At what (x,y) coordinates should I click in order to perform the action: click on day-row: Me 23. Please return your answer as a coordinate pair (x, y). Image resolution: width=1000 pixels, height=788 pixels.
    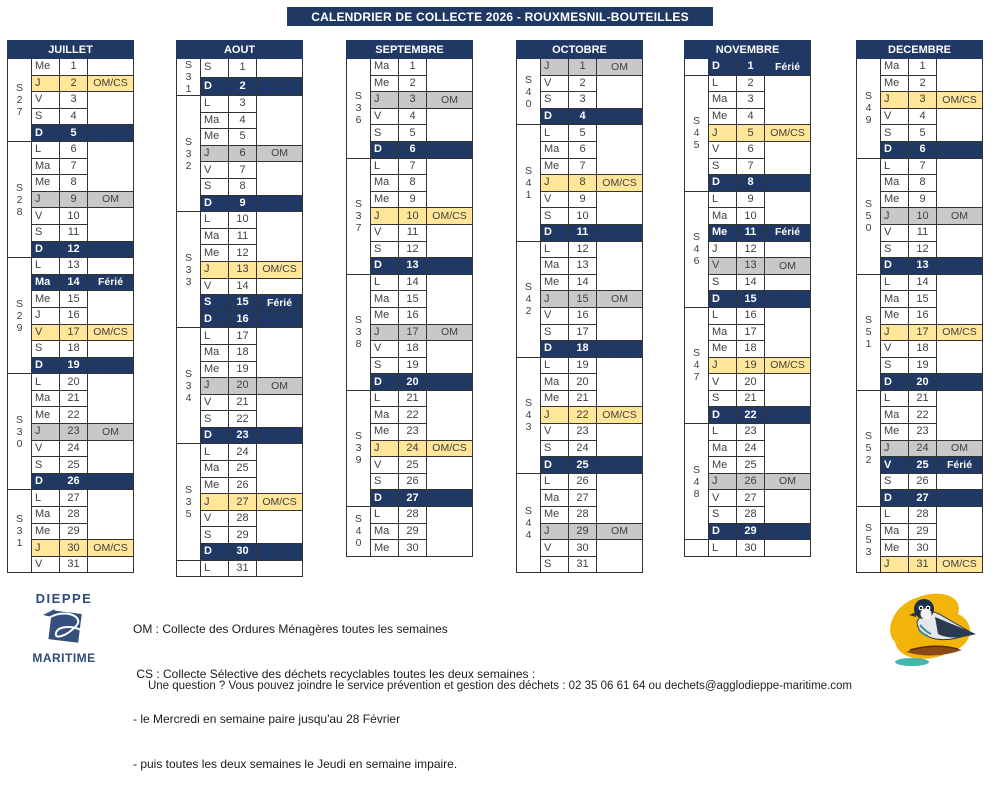
    Looking at the image, I should click on (410, 432).